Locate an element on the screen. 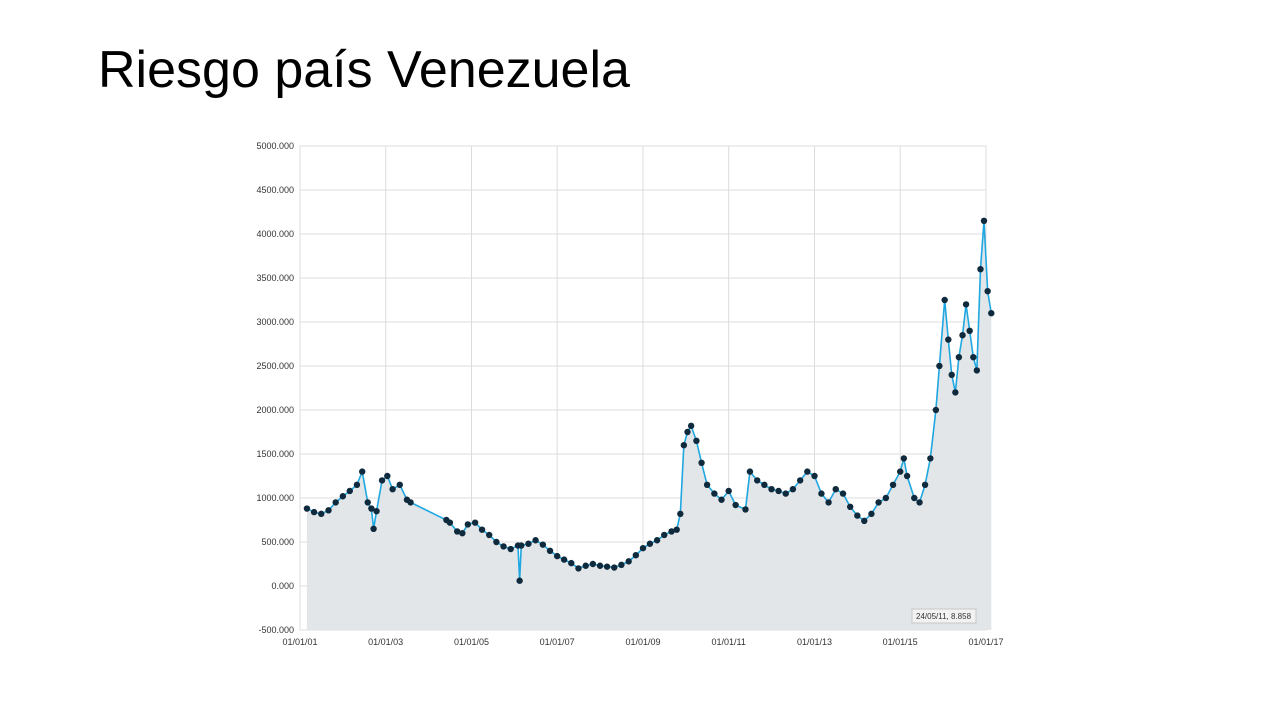 This screenshot has height=720, width=1280. y-tick-label: 4500.000 is located at coordinates (275, 190).